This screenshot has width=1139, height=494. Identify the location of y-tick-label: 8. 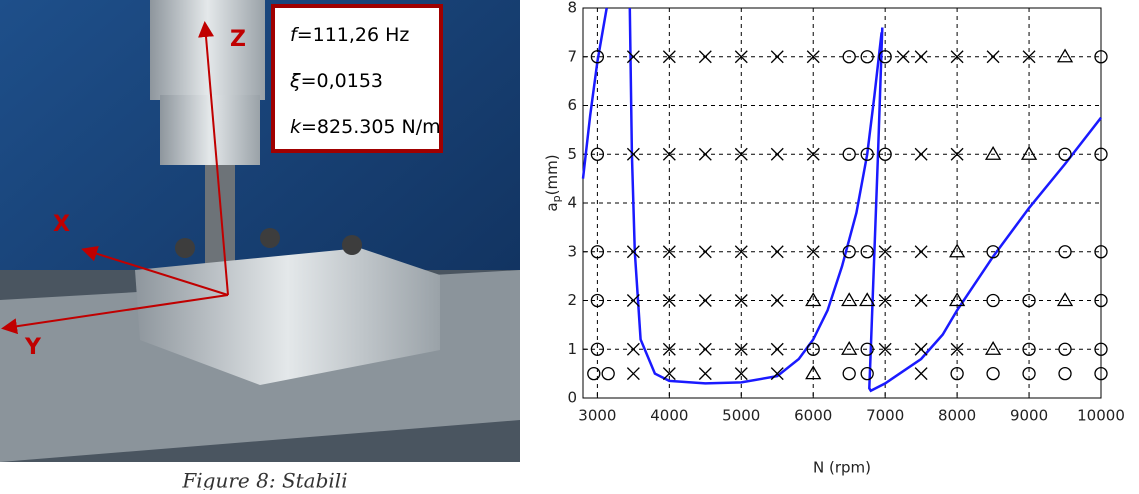
(572, 8).